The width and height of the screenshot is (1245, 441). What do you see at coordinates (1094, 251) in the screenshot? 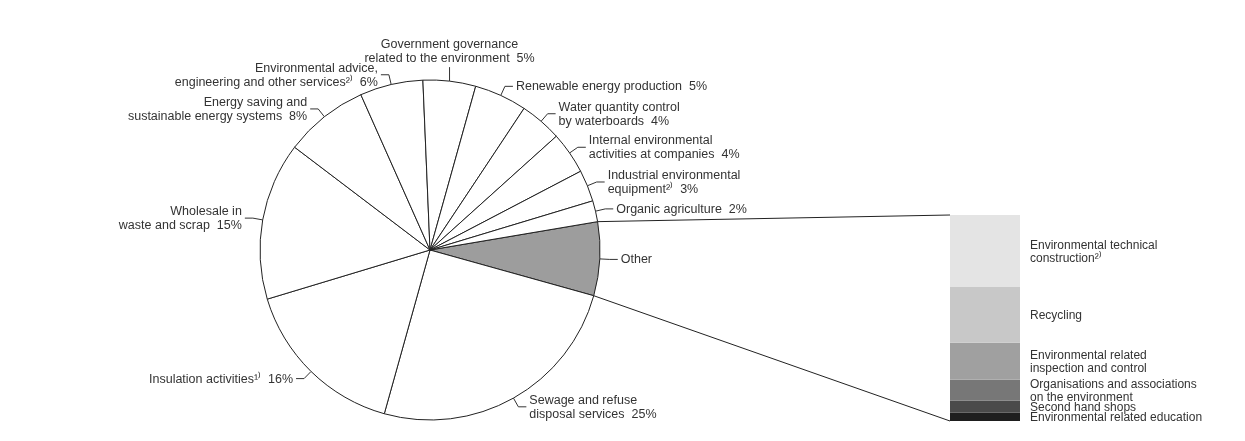
I see `series-label: Environmental technical construction²⁾` at bounding box center [1094, 251].